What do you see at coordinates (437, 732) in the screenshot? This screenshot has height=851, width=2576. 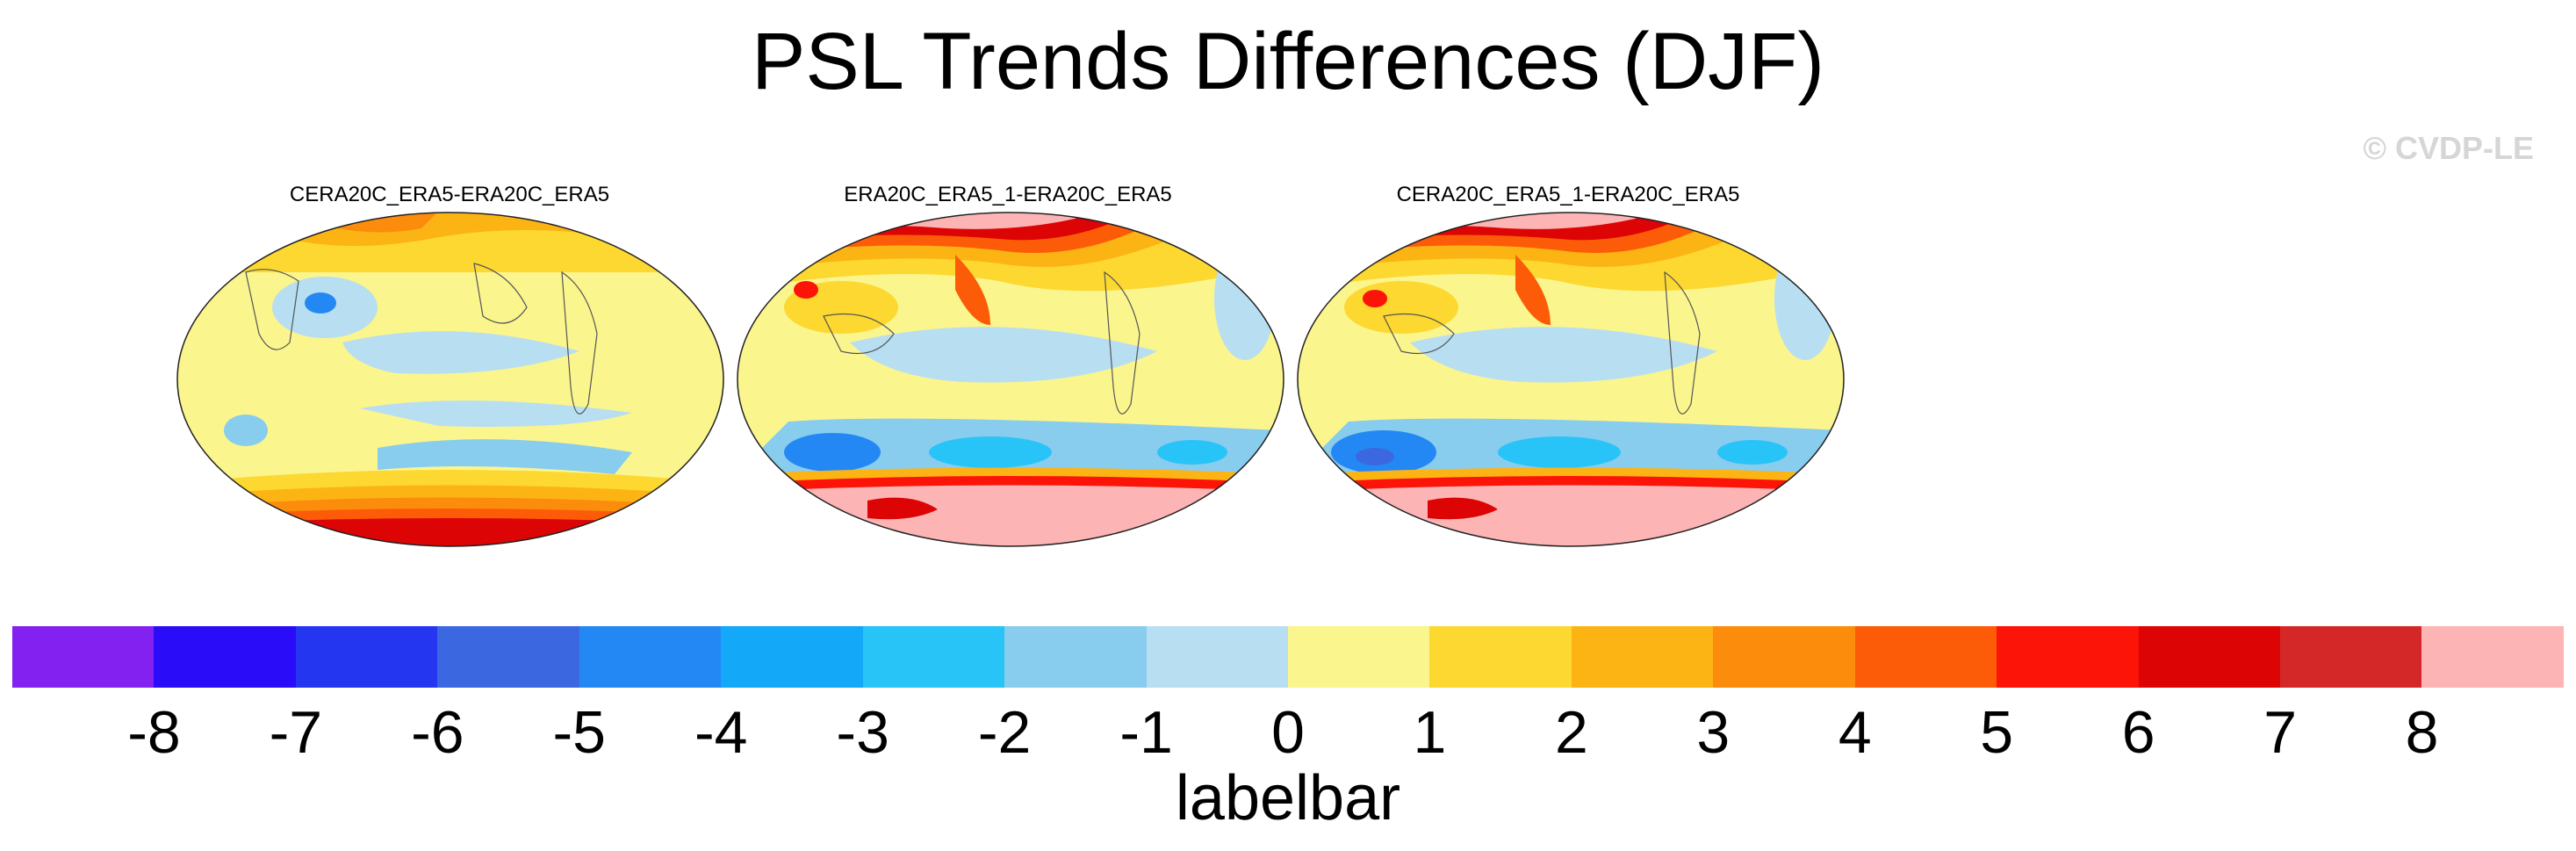 I see `colorbar-tick-label: -6` at bounding box center [437, 732].